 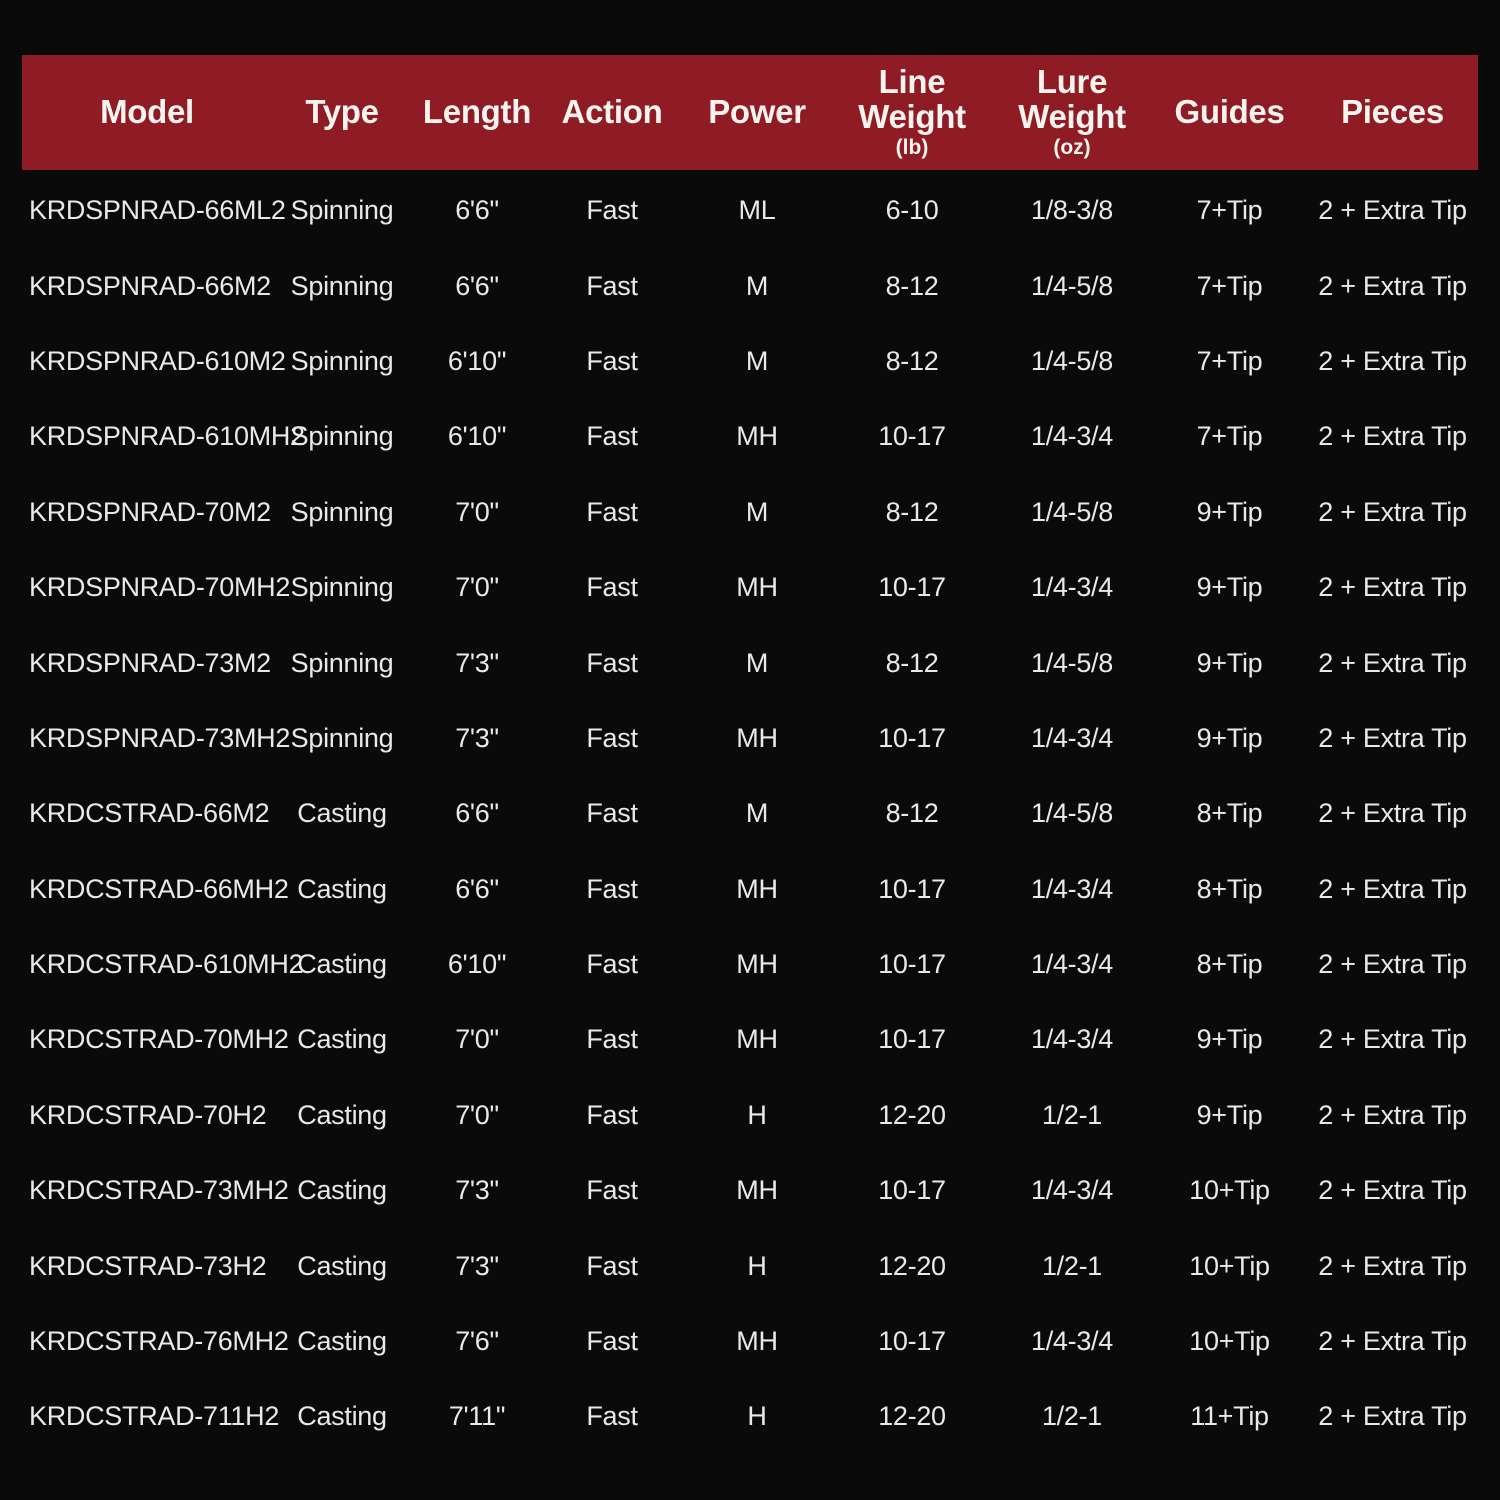 I want to click on cell-length: 7'6", so click(x=477, y=1341).